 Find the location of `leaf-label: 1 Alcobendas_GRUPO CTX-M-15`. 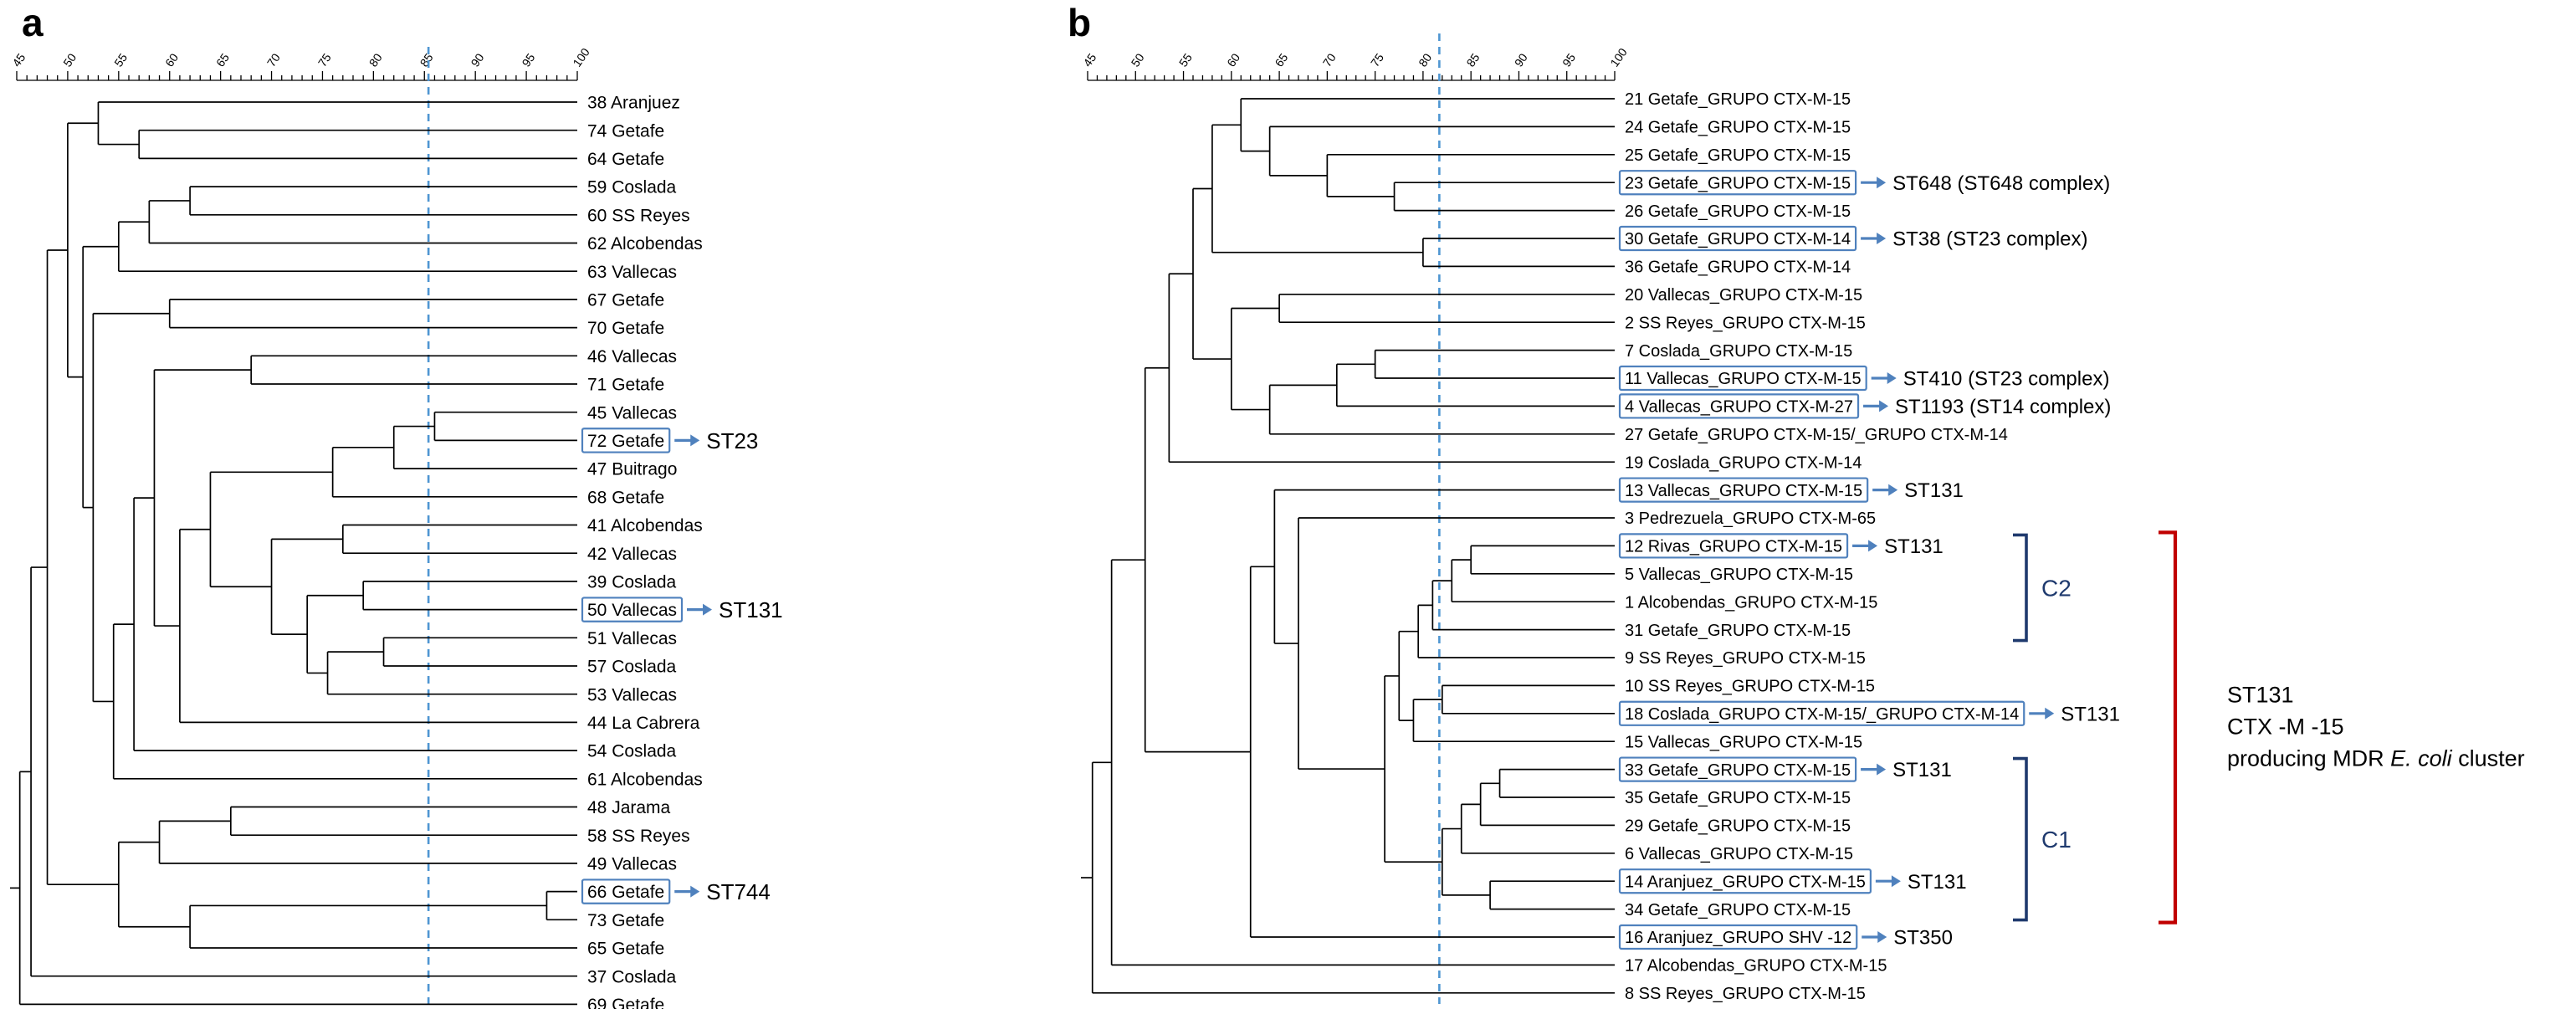

leaf-label: 1 Alcobendas_GRUPO CTX-M-15 is located at coordinates (1751, 602).